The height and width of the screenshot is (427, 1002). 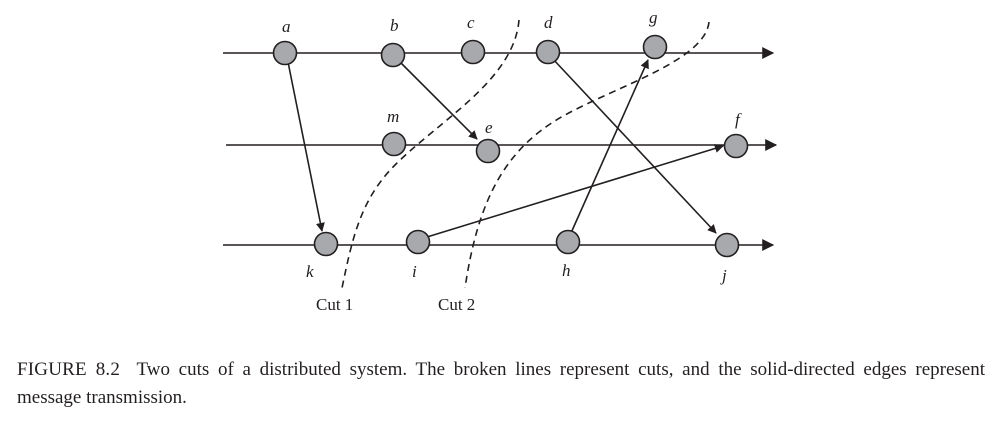 I want to click on event-node-i, so click(x=418, y=242).